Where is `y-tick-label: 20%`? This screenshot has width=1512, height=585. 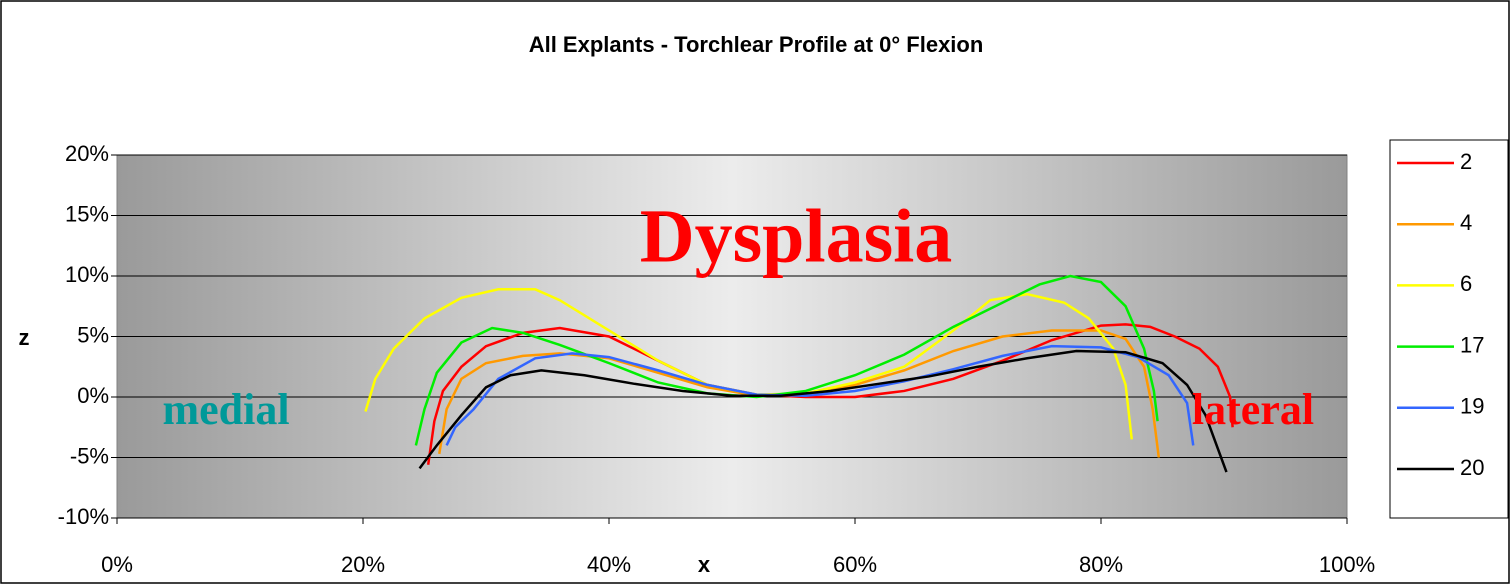
y-tick-label: 20% is located at coordinates (87, 153).